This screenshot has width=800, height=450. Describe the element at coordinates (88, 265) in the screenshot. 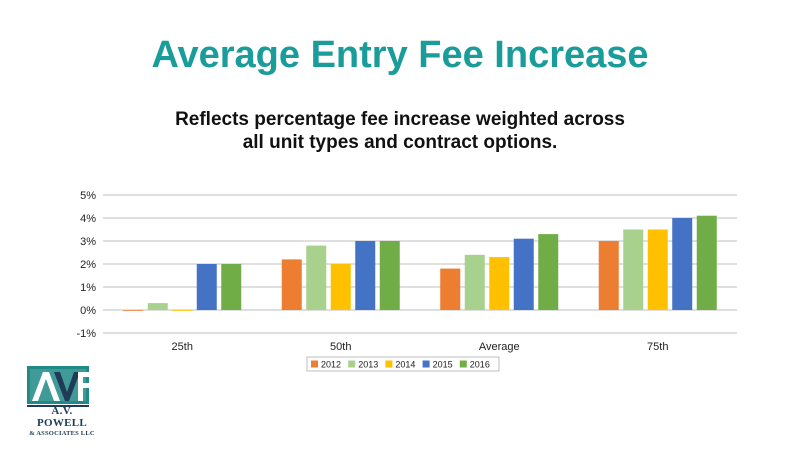

I see `y-tick-label: 2%` at that location.